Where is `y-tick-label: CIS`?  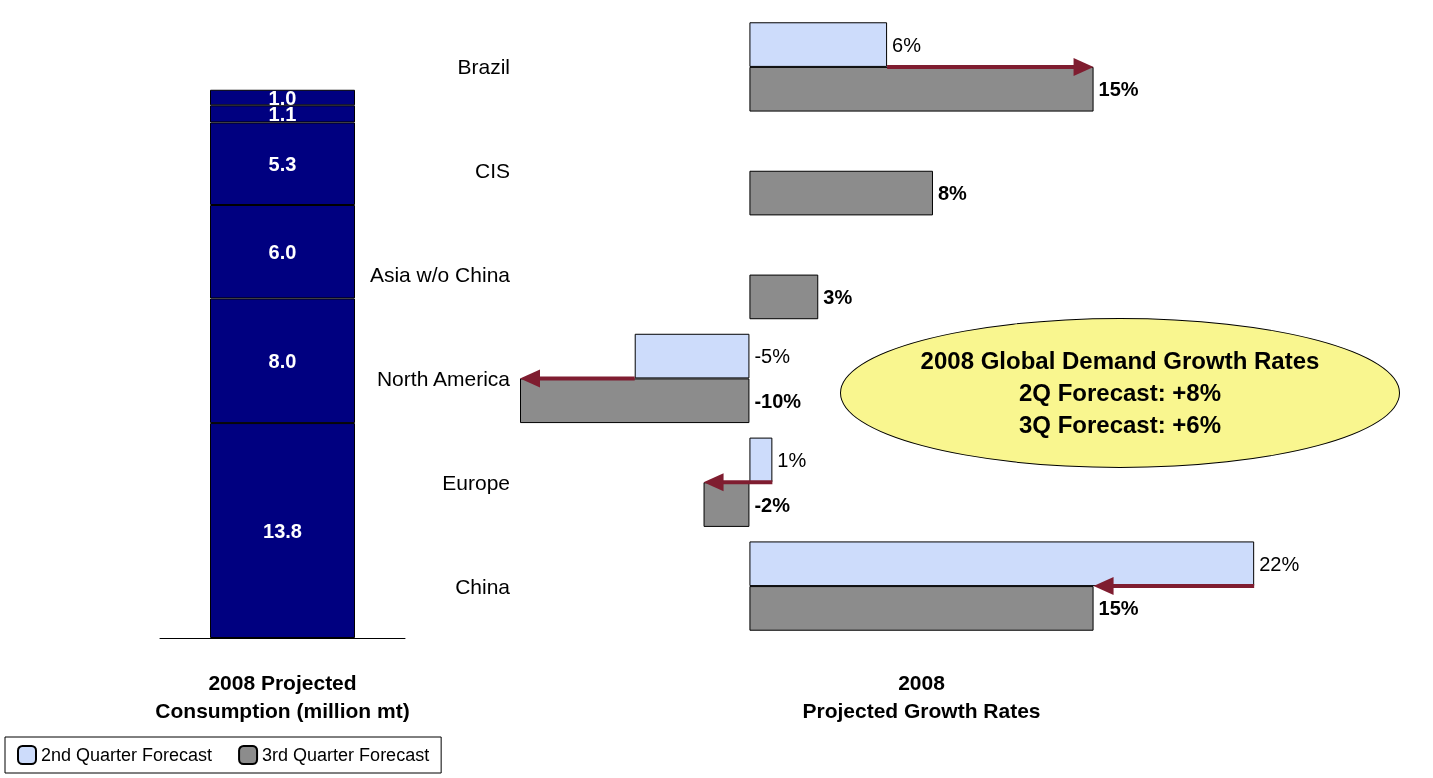 y-tick-label: CIS is located at coordinates (492, 171).